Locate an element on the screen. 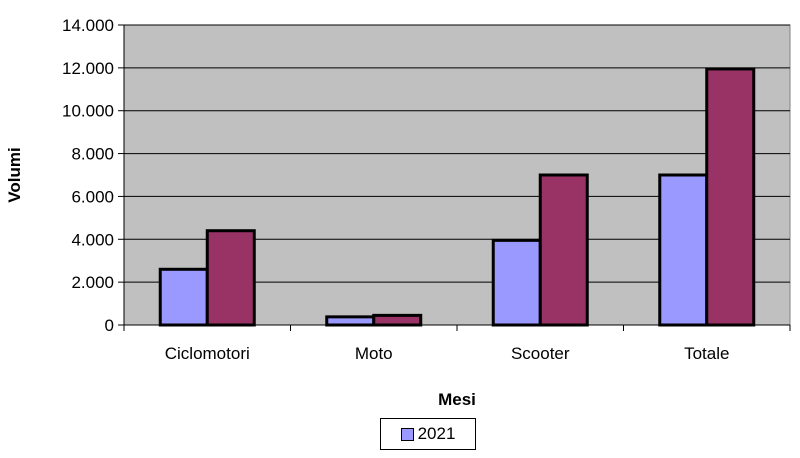  y-tick-label: 0 is located at coordinates (109, 325).